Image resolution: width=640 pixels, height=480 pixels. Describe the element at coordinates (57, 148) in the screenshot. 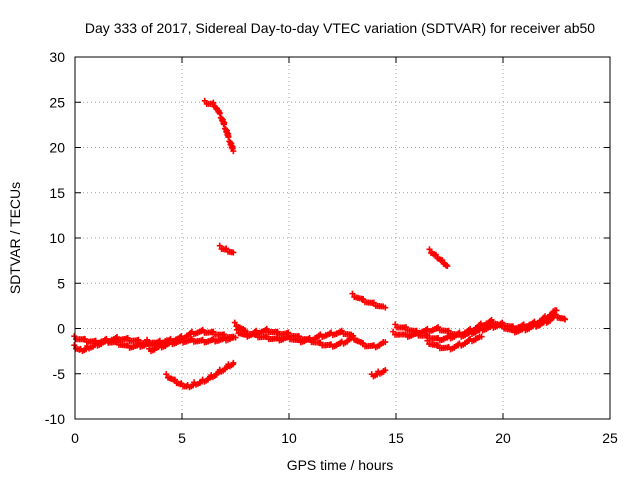

I see `y-tick-label: 20` at that location.